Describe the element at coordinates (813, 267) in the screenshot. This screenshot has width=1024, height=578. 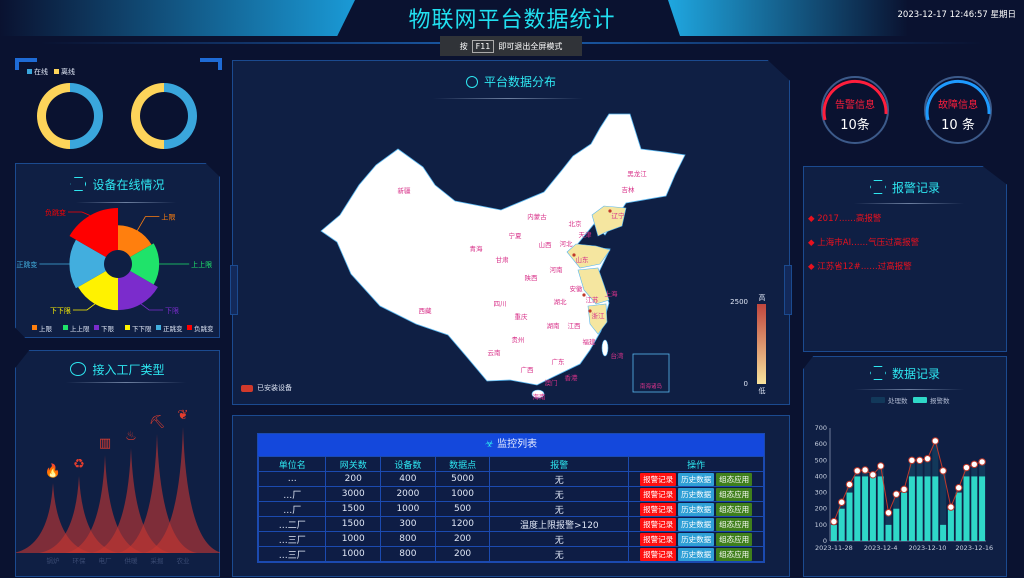
I see `diamond-icon: ◆` at that location.